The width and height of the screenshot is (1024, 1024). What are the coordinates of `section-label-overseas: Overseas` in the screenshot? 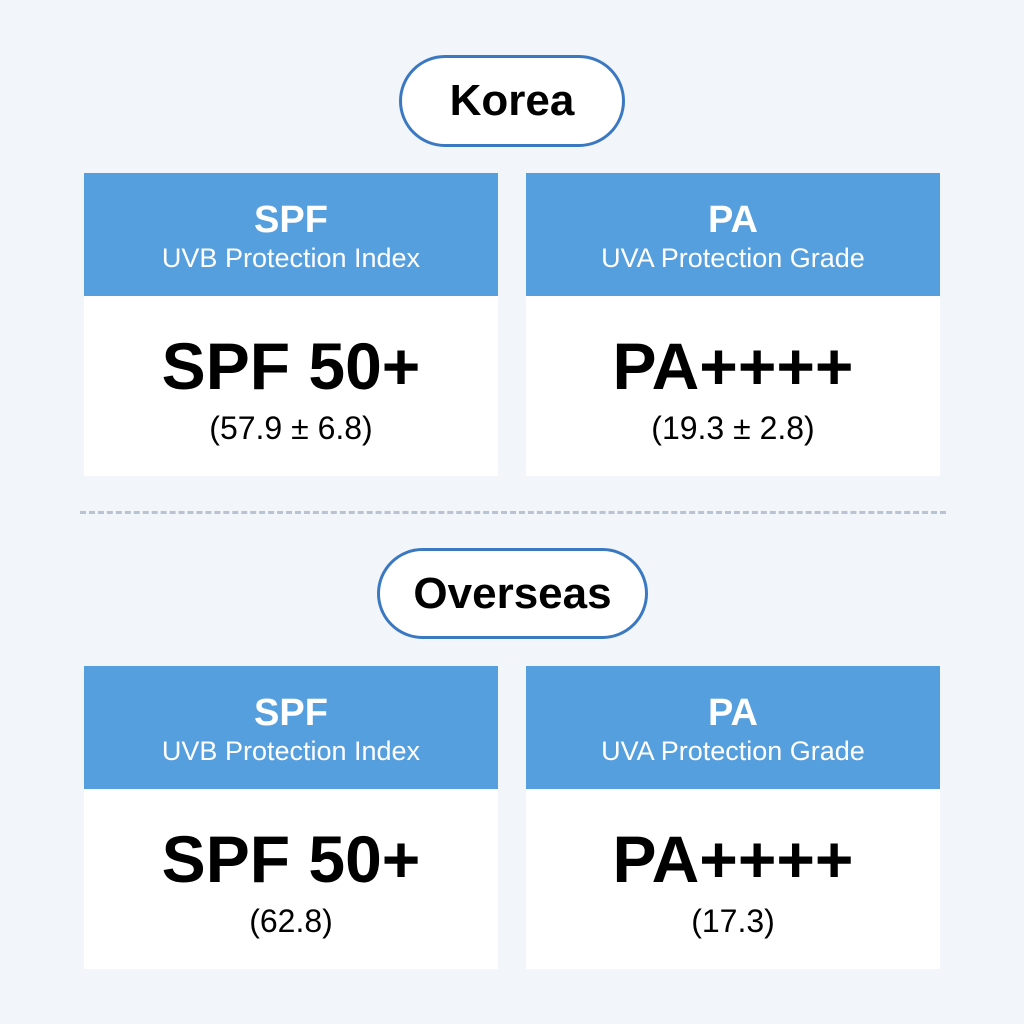 It's located at (512, 593).